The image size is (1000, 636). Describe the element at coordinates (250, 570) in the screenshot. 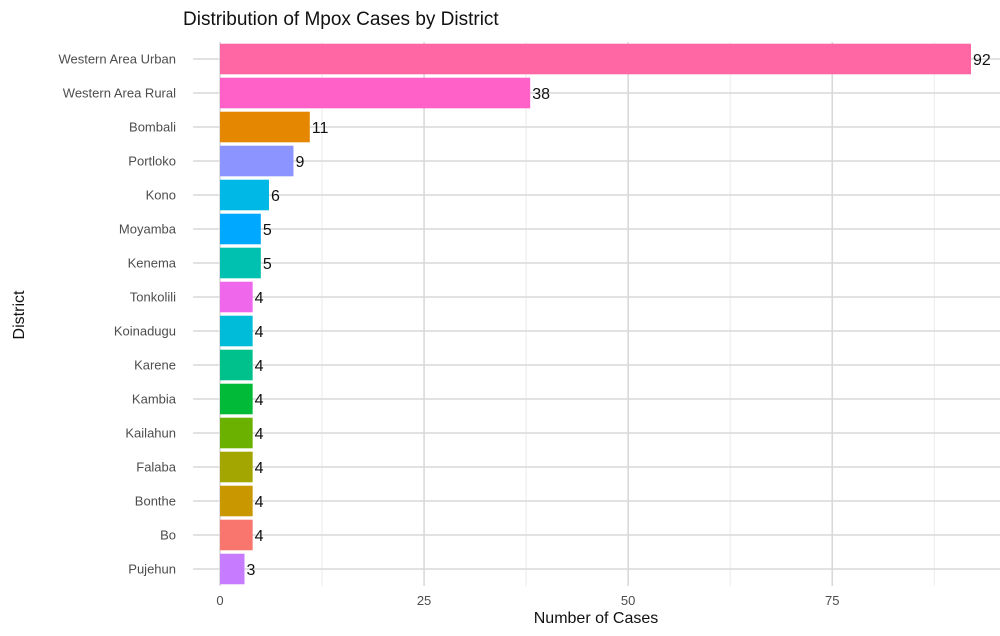

I see `data-label: 3` at that location.